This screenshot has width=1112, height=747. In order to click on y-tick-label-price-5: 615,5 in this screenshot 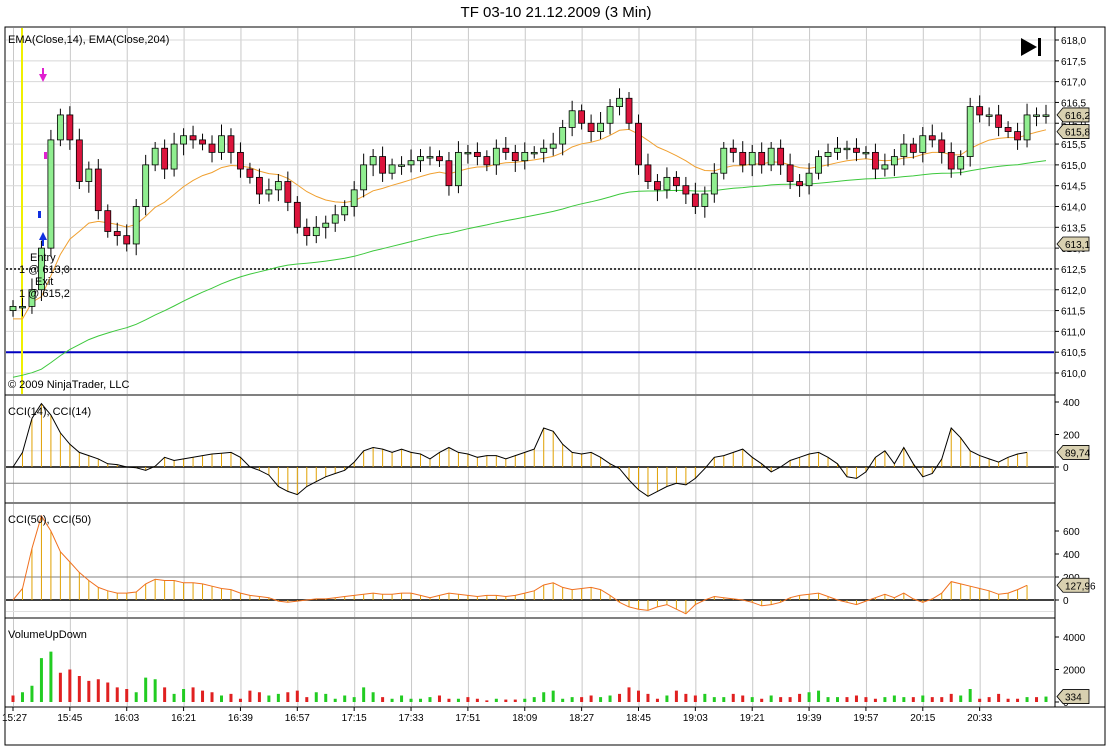, I will do `click(1073, 145)`.